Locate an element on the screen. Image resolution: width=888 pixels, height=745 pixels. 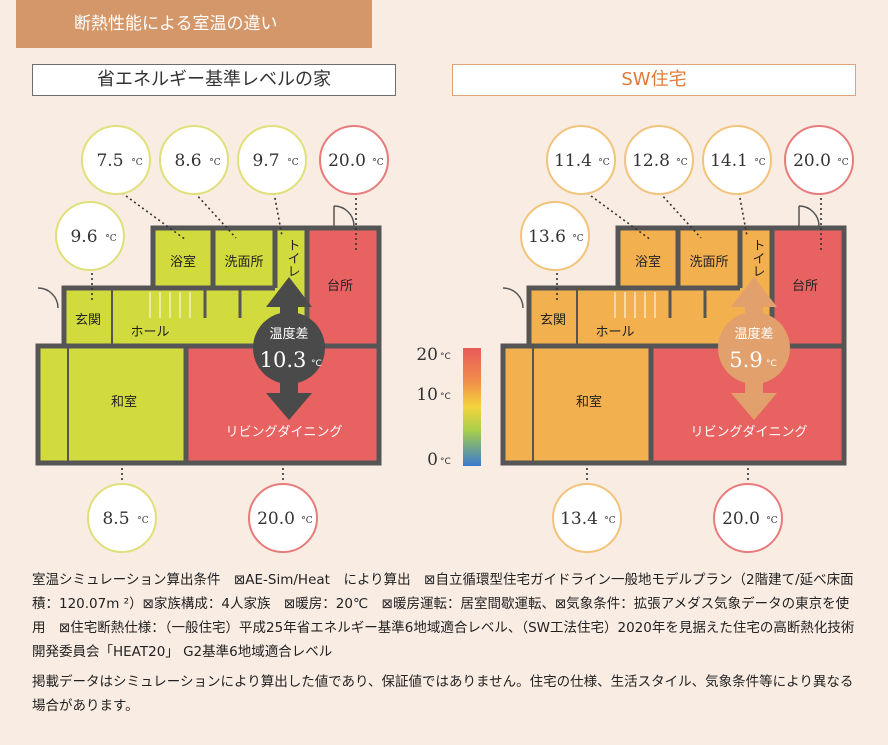
temp-bubble-sw-7: 20.0 °C is located at coordinates (748, 518).